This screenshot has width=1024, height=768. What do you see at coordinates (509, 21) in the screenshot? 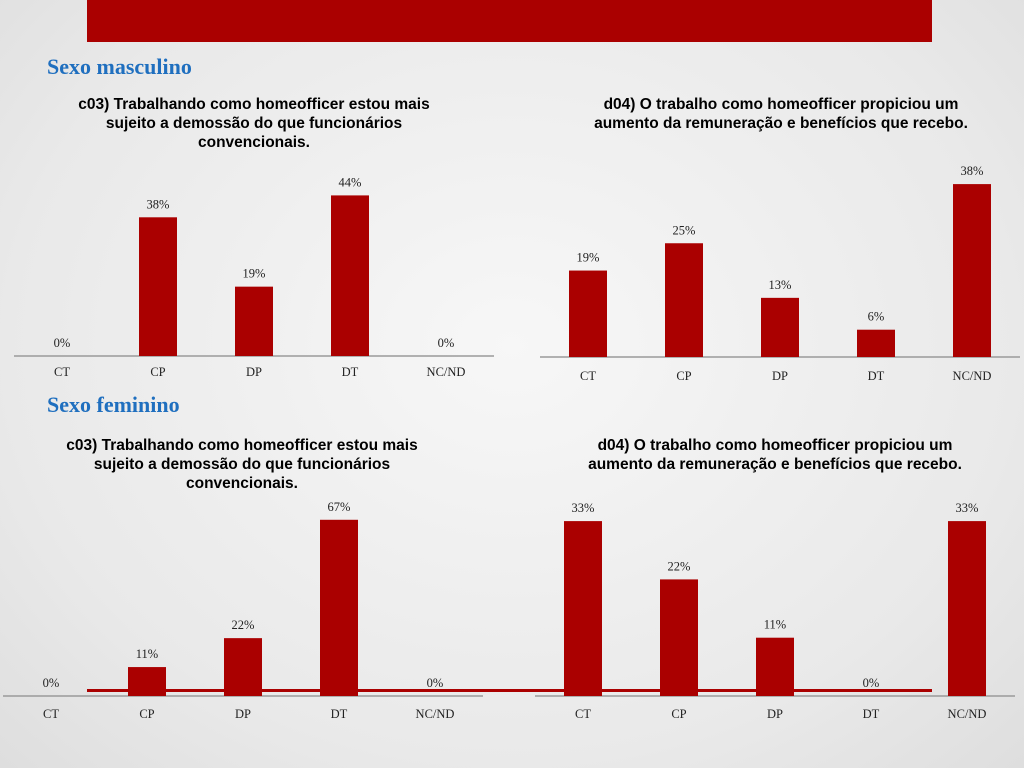
I see `top-banner` at bounding box center [509, 21].